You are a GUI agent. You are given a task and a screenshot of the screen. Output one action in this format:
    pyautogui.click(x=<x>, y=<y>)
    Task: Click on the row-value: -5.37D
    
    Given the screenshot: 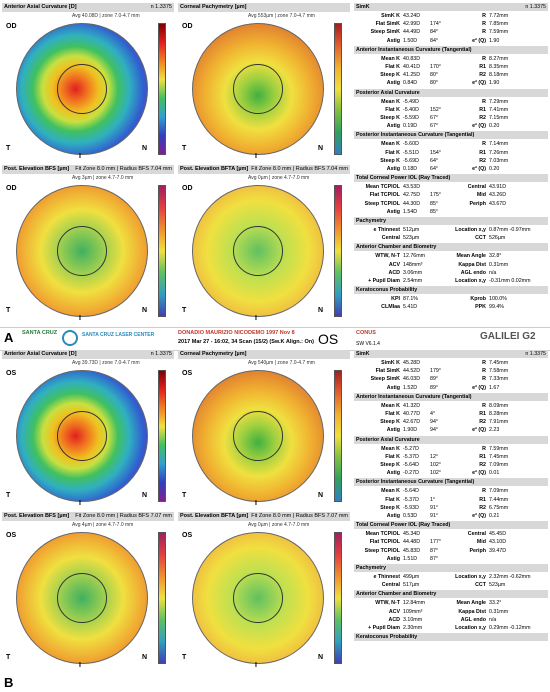 What is the action you would take?
    pyautogui.click(x=411, y=456)
    